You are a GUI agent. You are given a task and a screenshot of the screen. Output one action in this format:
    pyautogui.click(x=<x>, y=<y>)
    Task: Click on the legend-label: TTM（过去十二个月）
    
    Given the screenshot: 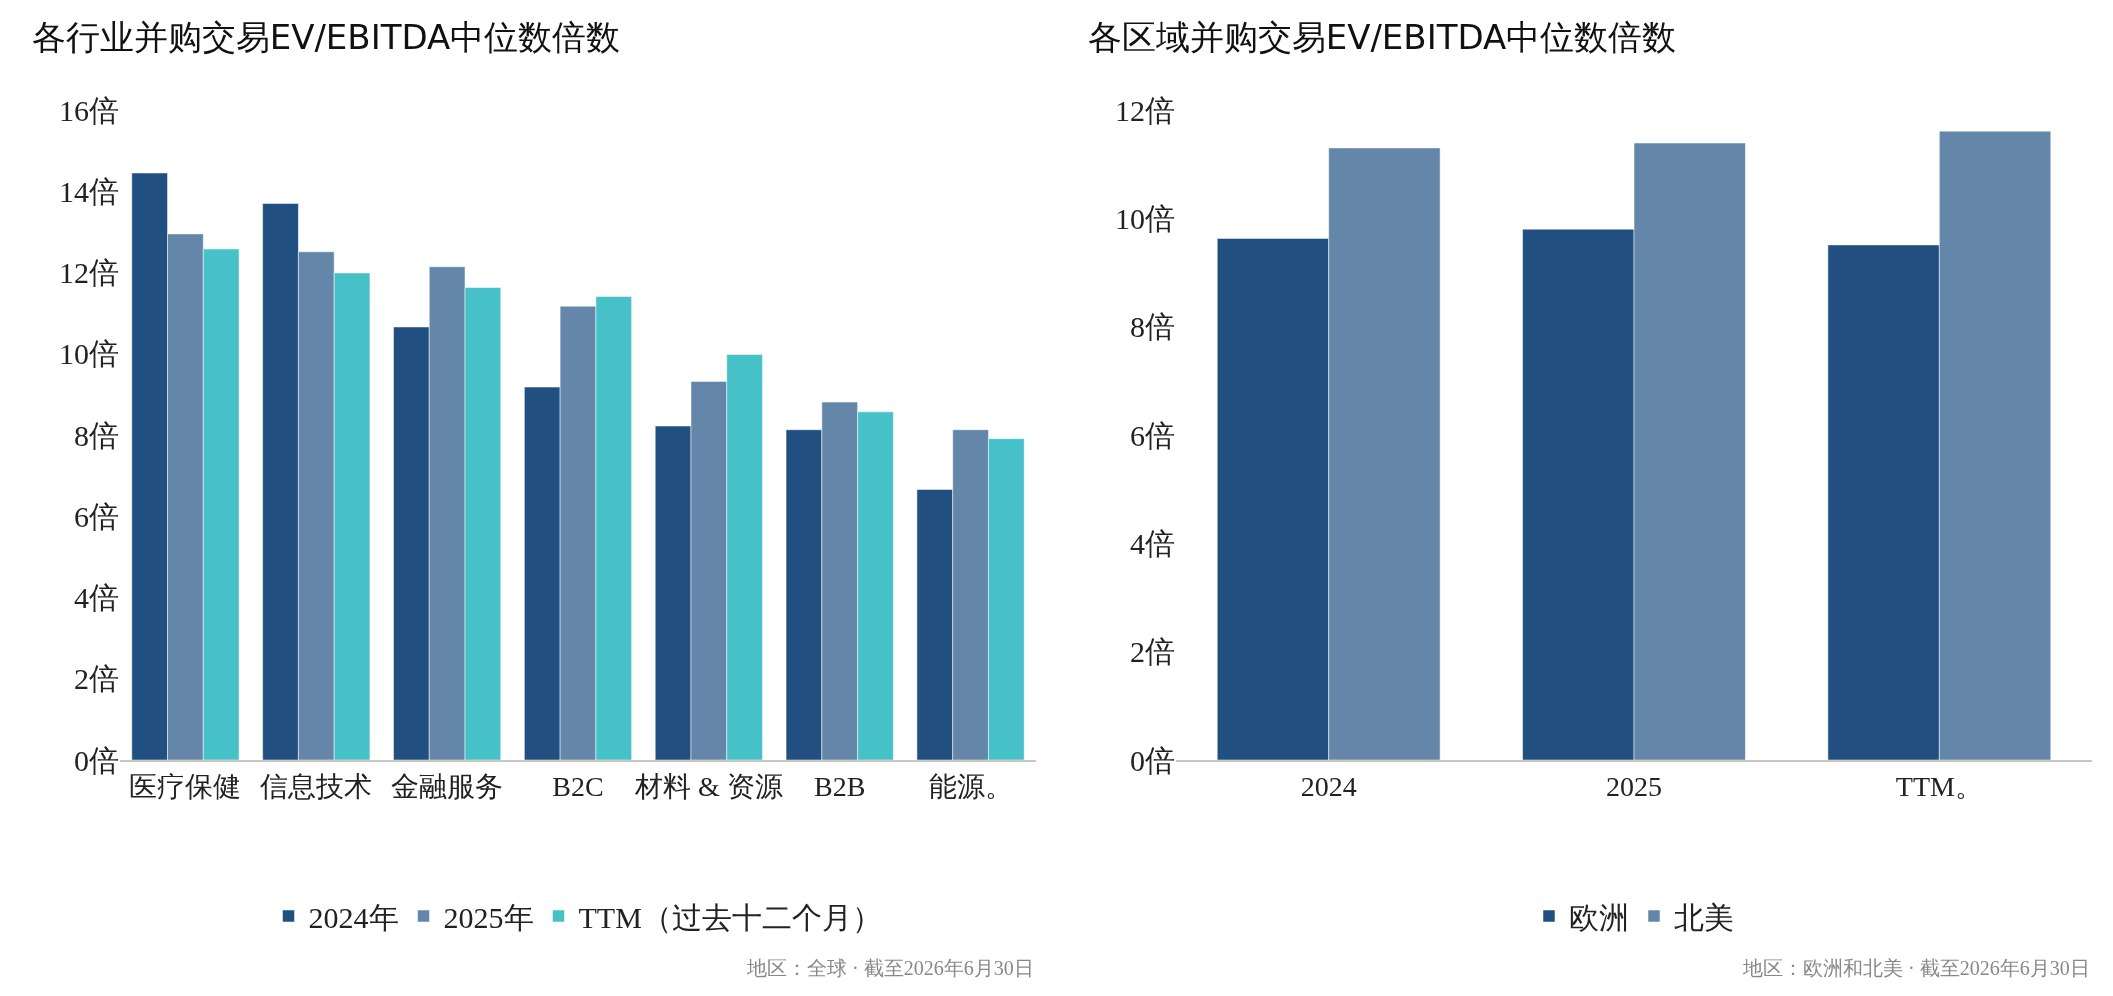 What is the action you would take?
    pyautogui.click(x=730, y=917)
    